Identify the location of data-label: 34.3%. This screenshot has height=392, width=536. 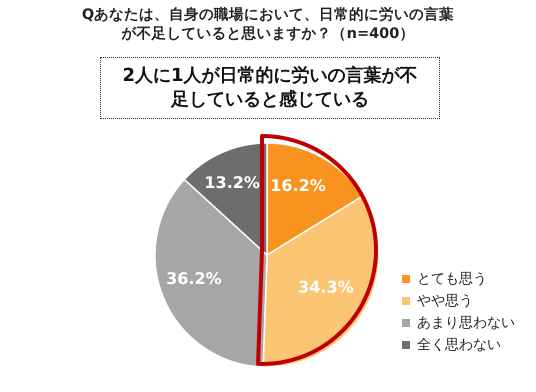
(326, 287).